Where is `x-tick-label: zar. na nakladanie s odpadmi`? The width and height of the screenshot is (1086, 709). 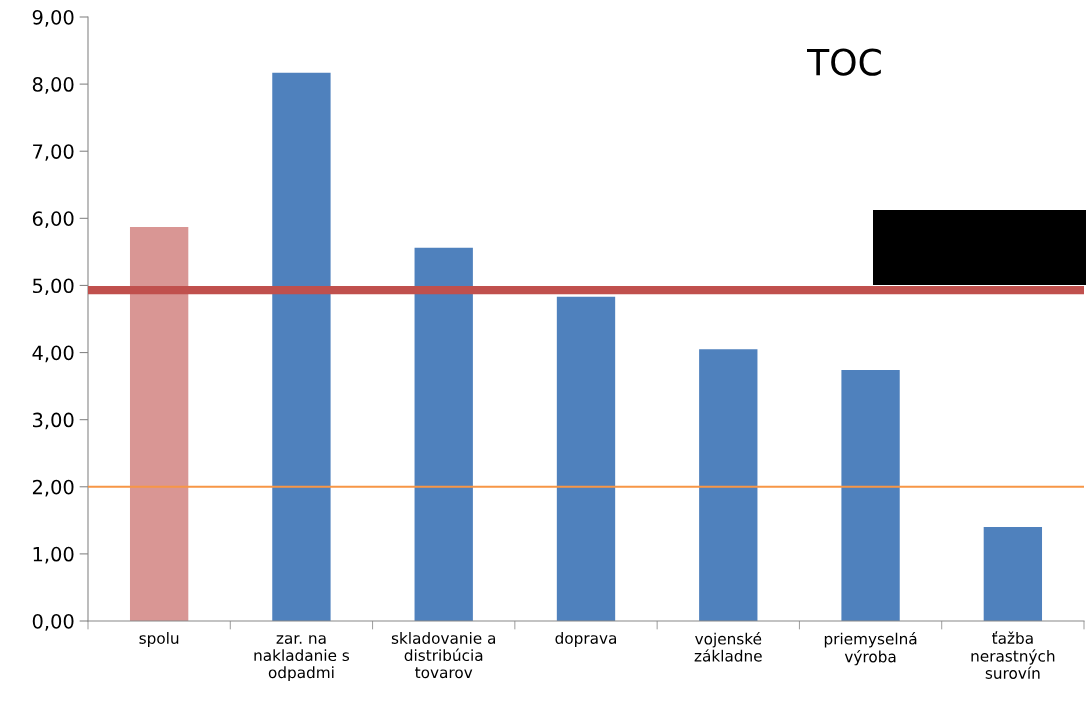
x-tick-label: zar. na nakladanie s odpadmi is located at coordinates (302, 658).